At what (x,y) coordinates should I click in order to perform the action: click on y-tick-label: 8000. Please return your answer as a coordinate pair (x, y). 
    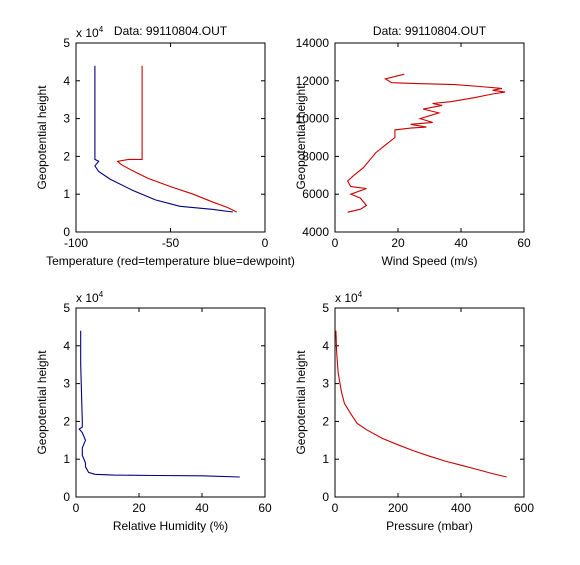
    Looking at the image, I should click on (315, 156).